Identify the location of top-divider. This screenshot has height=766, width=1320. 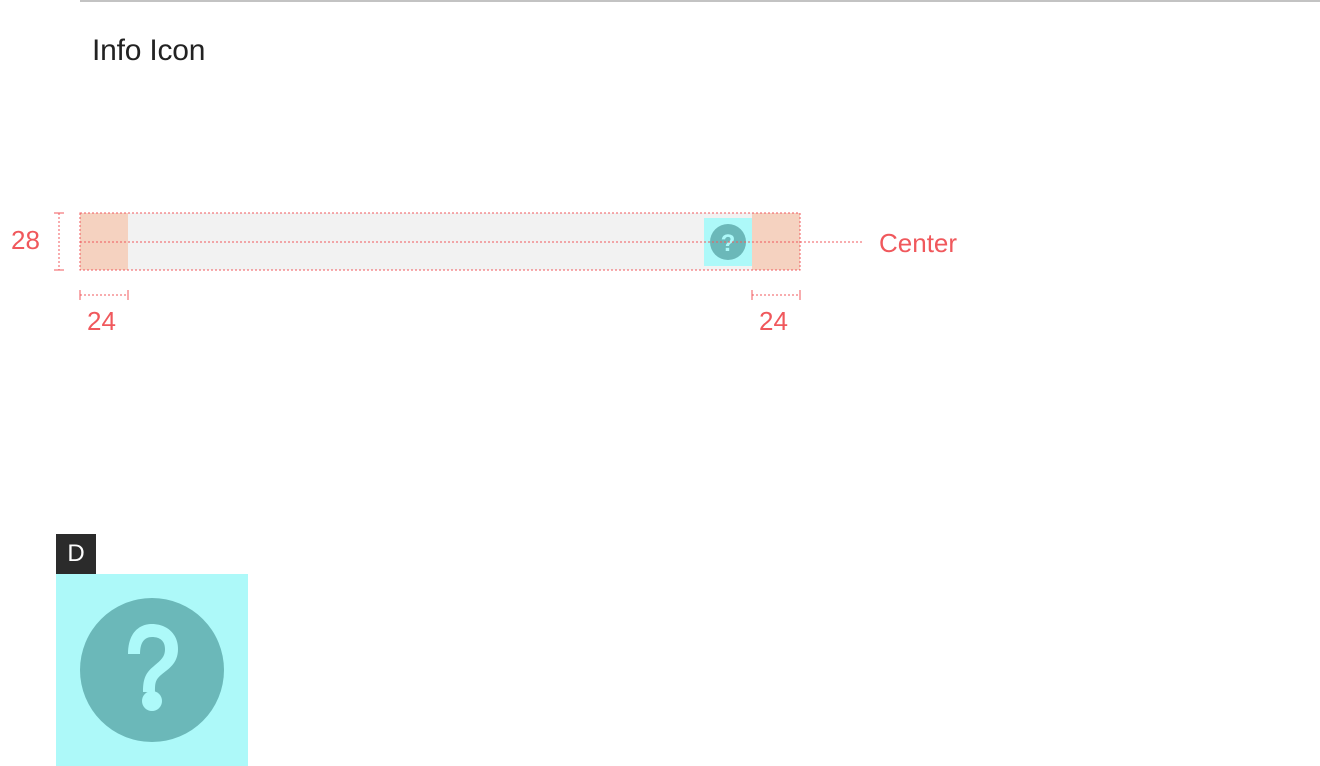
(700, 1).